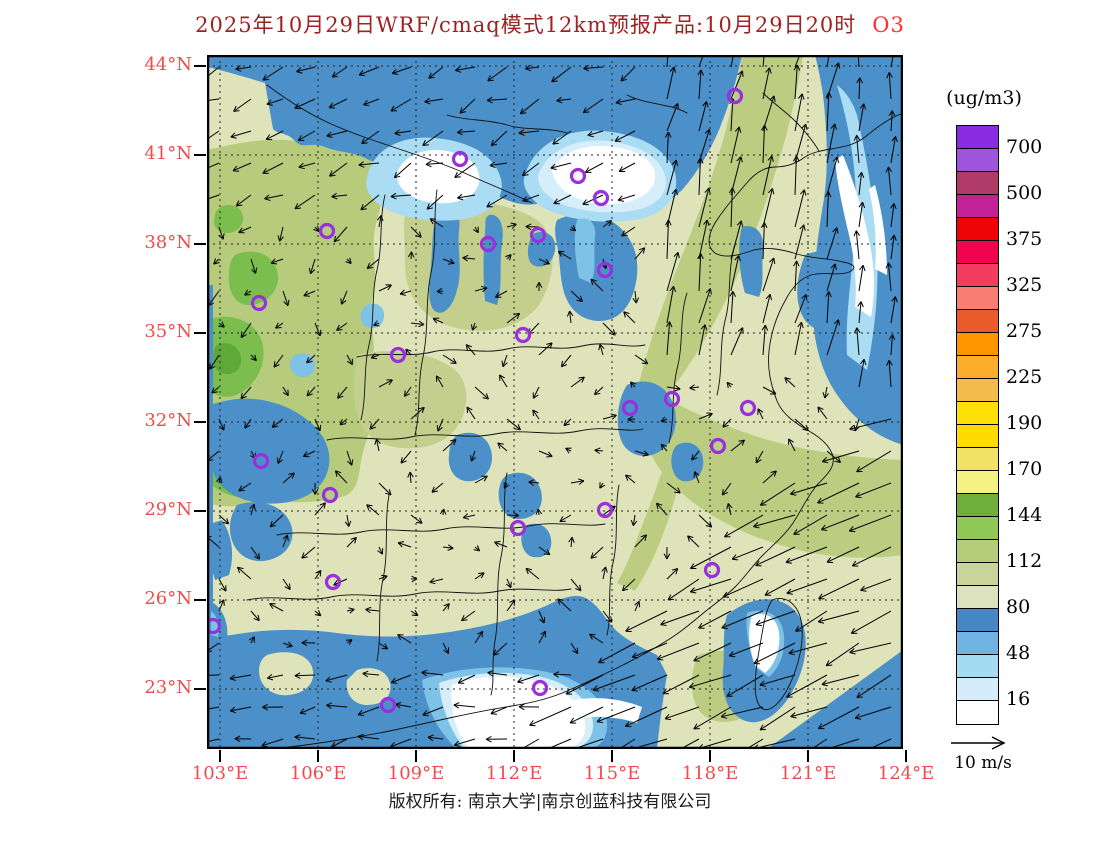 This screenshot has width=1100, height=850. What do you see at coordinates (1024, 285) in the screenshot?
I see `colorbar-tick-label: 325` at bounding box center [1024, 285].